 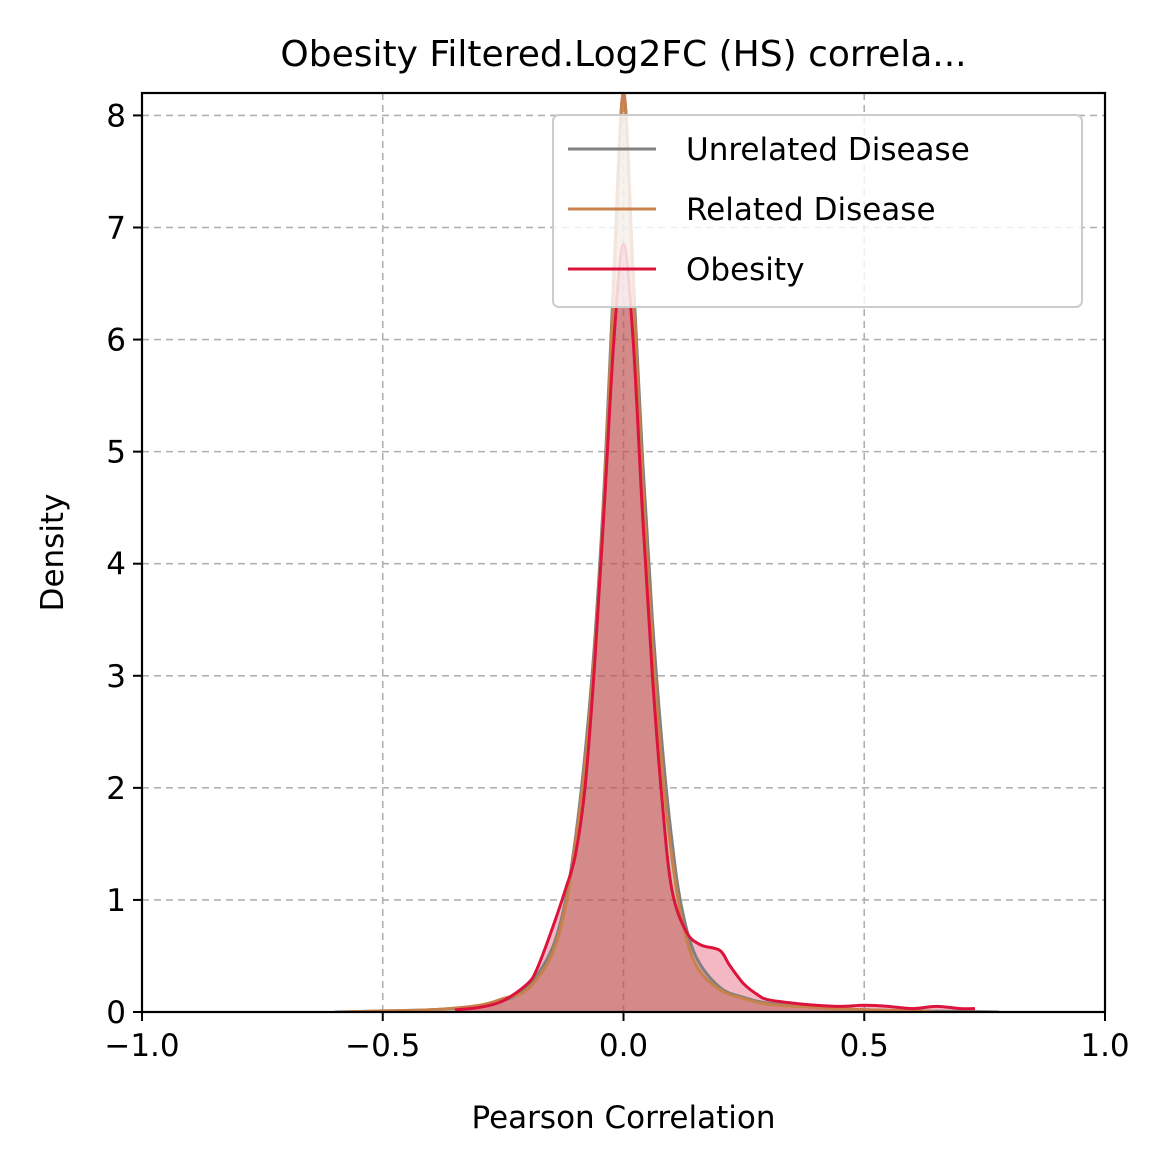 What do you see at coordinates (811, 210) in the screenshot?
I see `legend-label-related-disease: Related Disease` at bounding box center [811, 210].